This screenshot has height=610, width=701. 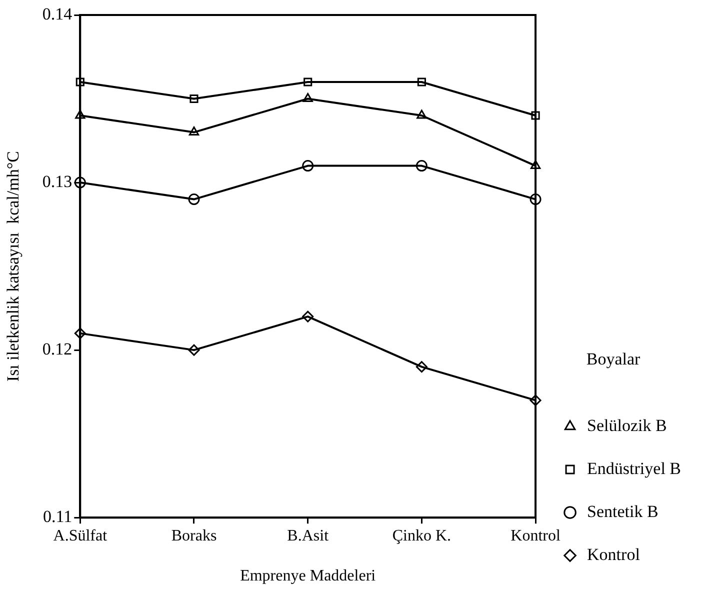 What do you see at coordinates (613, 554) in the screenshot?
I see `legend-label: Kontrol` at bounding box center [613, 554].